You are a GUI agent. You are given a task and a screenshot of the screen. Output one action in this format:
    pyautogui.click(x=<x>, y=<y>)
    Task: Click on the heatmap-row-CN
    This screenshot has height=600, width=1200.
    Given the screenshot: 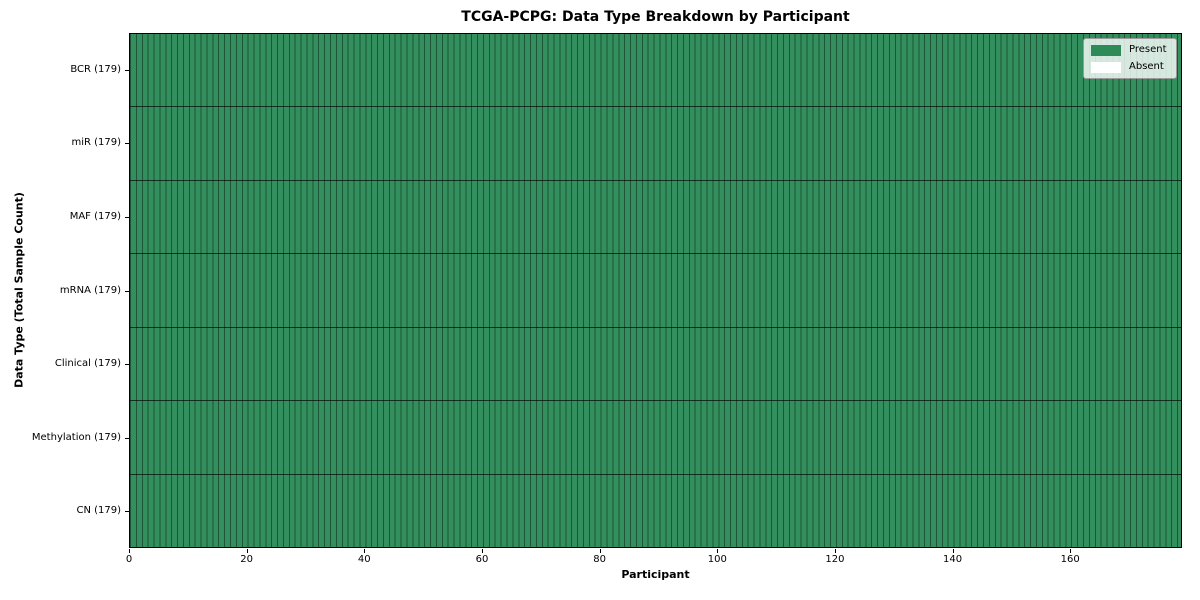 What is the action you would take?
    pyautogui.click(x=655, y=510)
    